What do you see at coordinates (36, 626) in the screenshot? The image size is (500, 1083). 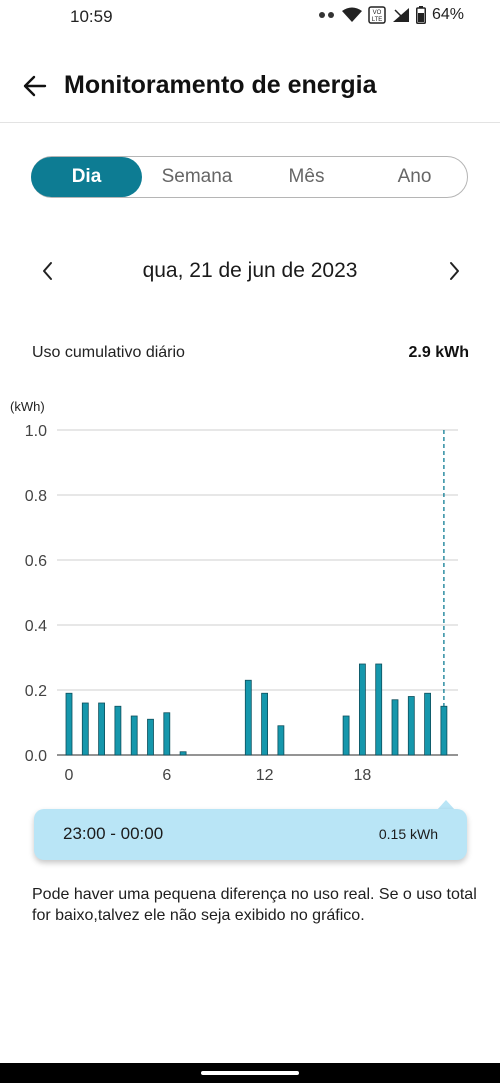 I see `y-tick-label: 0.4` at bounding box center [36, 626].